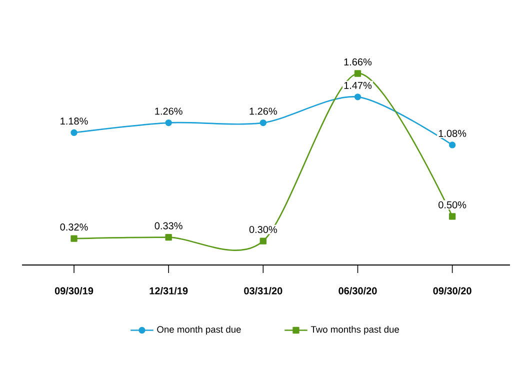 The width and height of the screenshot is (532, 369). What do you see at coordinates (199, 330) in the screenshot?
I see `legend-label: One month past due` at bounding box center [199, 330].